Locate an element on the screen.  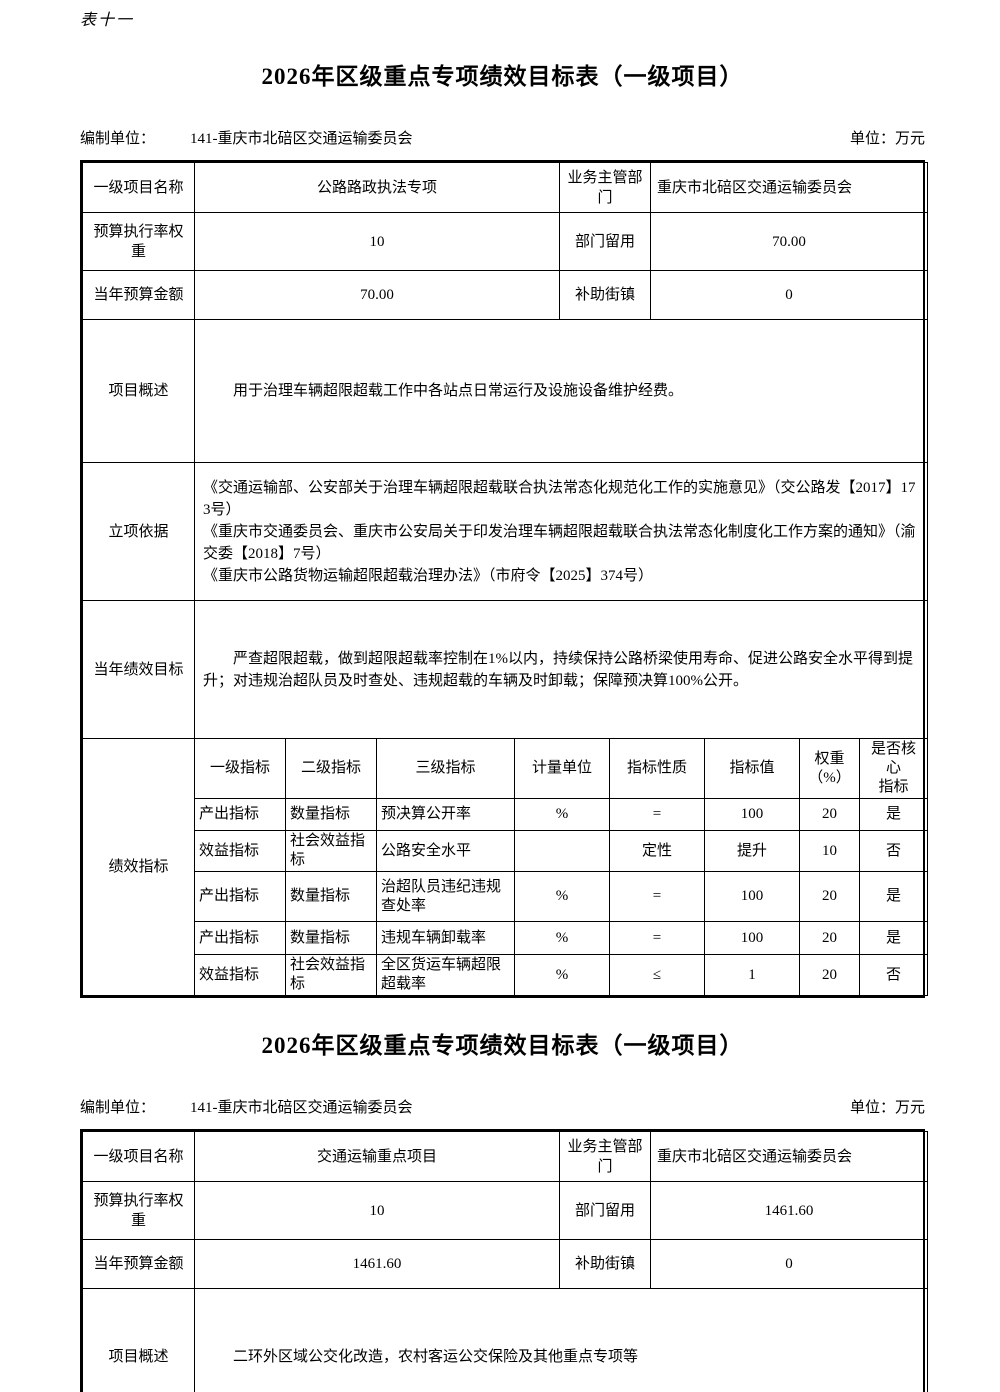
table-row: 项目概述 二环外区域公交化改造，农村客运公交保险及其他重点专项等 is located at coordinates (505, 1340).